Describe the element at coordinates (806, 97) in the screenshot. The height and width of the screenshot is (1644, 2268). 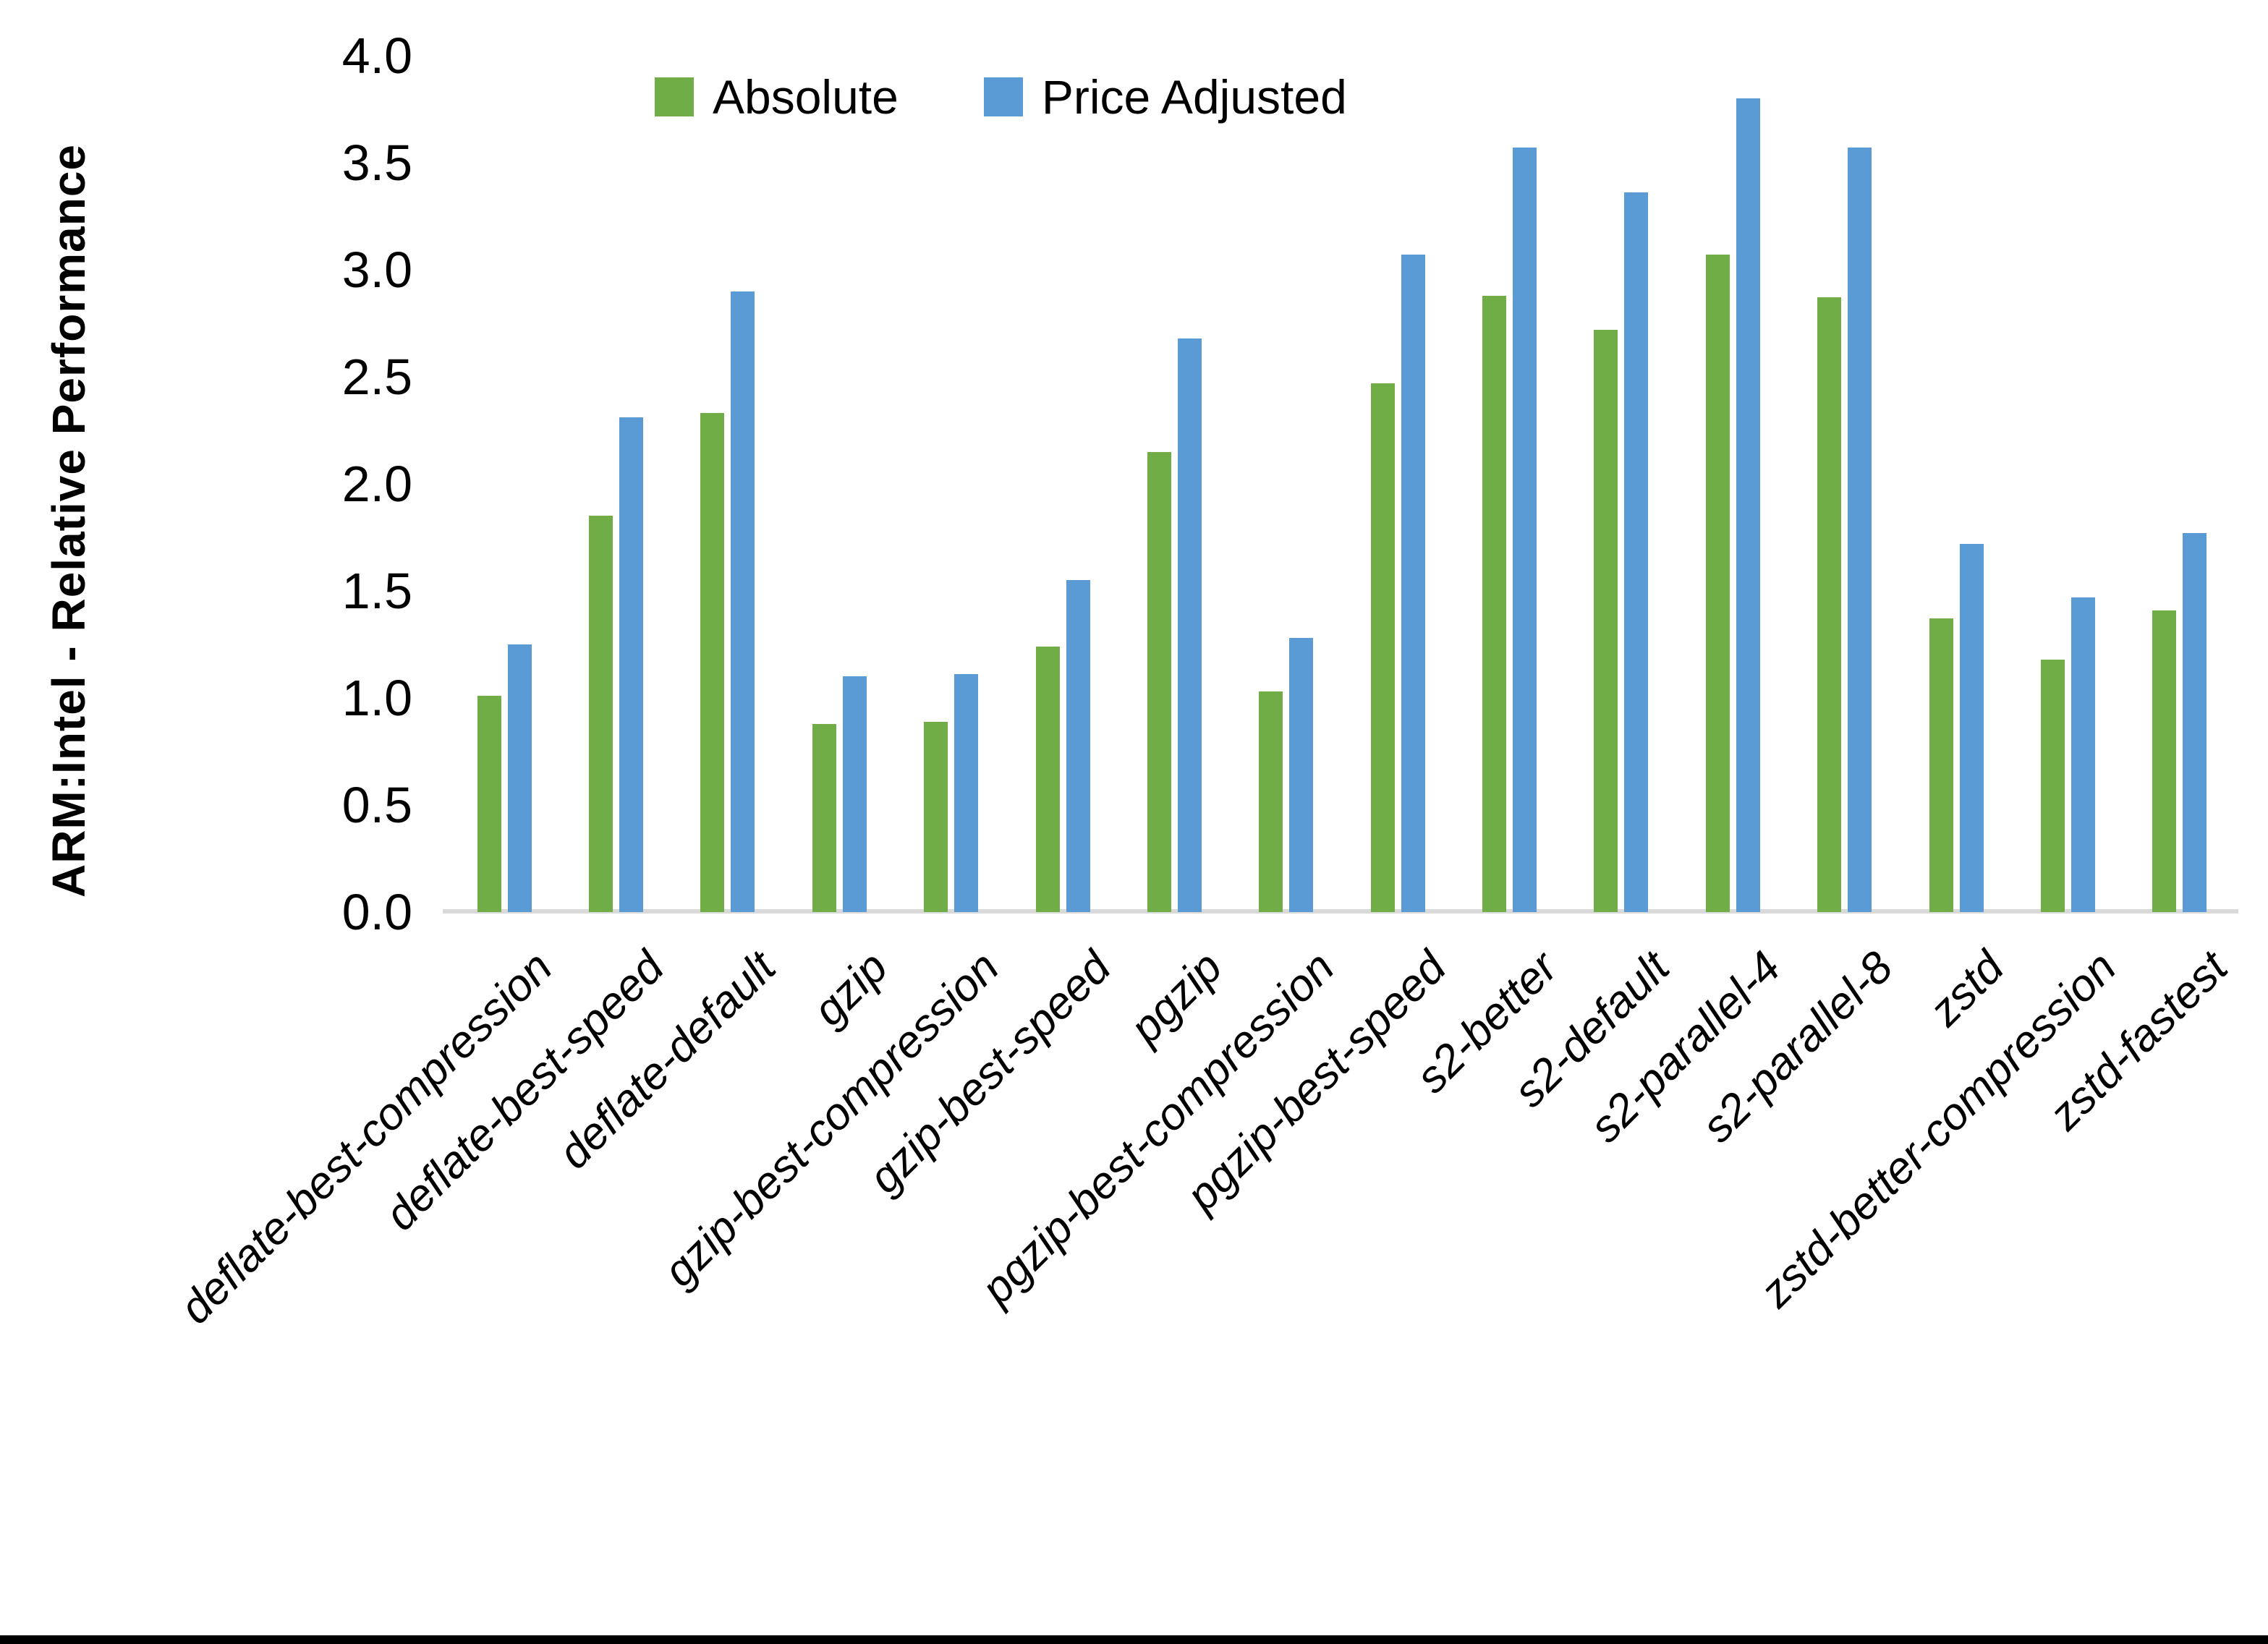
I see `legend-label-absolute: Absolute` at that location.